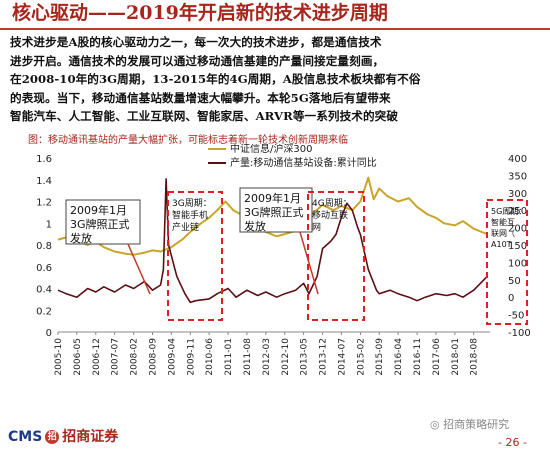 This screenshot has width=550, height=454. I want to click on paragraph-line: 进步开启。通信技术的发展可以通过移动通信基建的产量间接定量刻画，, so click(197, 60).